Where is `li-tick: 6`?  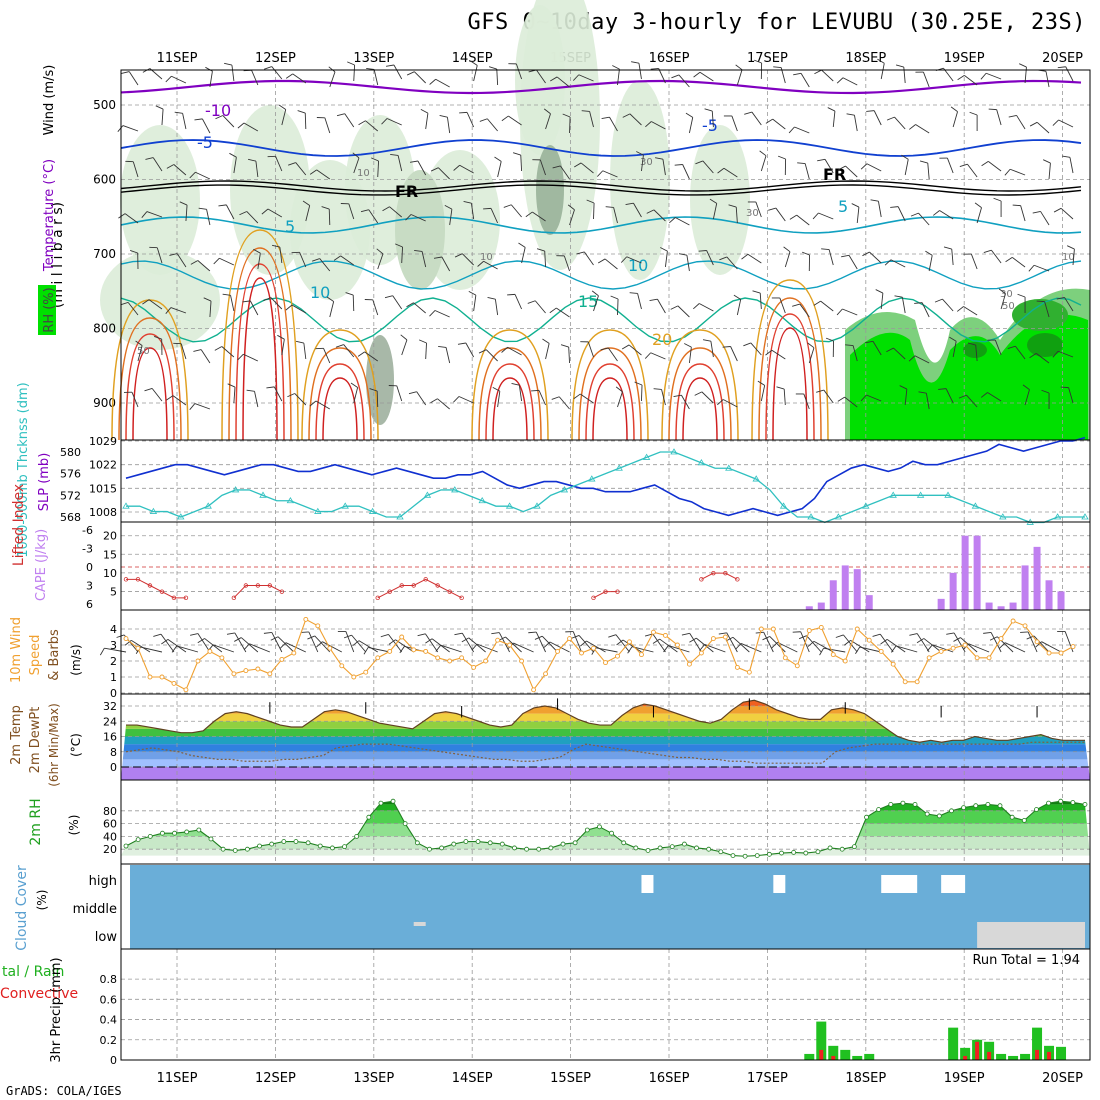 li-tick: 6 is located at coordinates (89, 604).